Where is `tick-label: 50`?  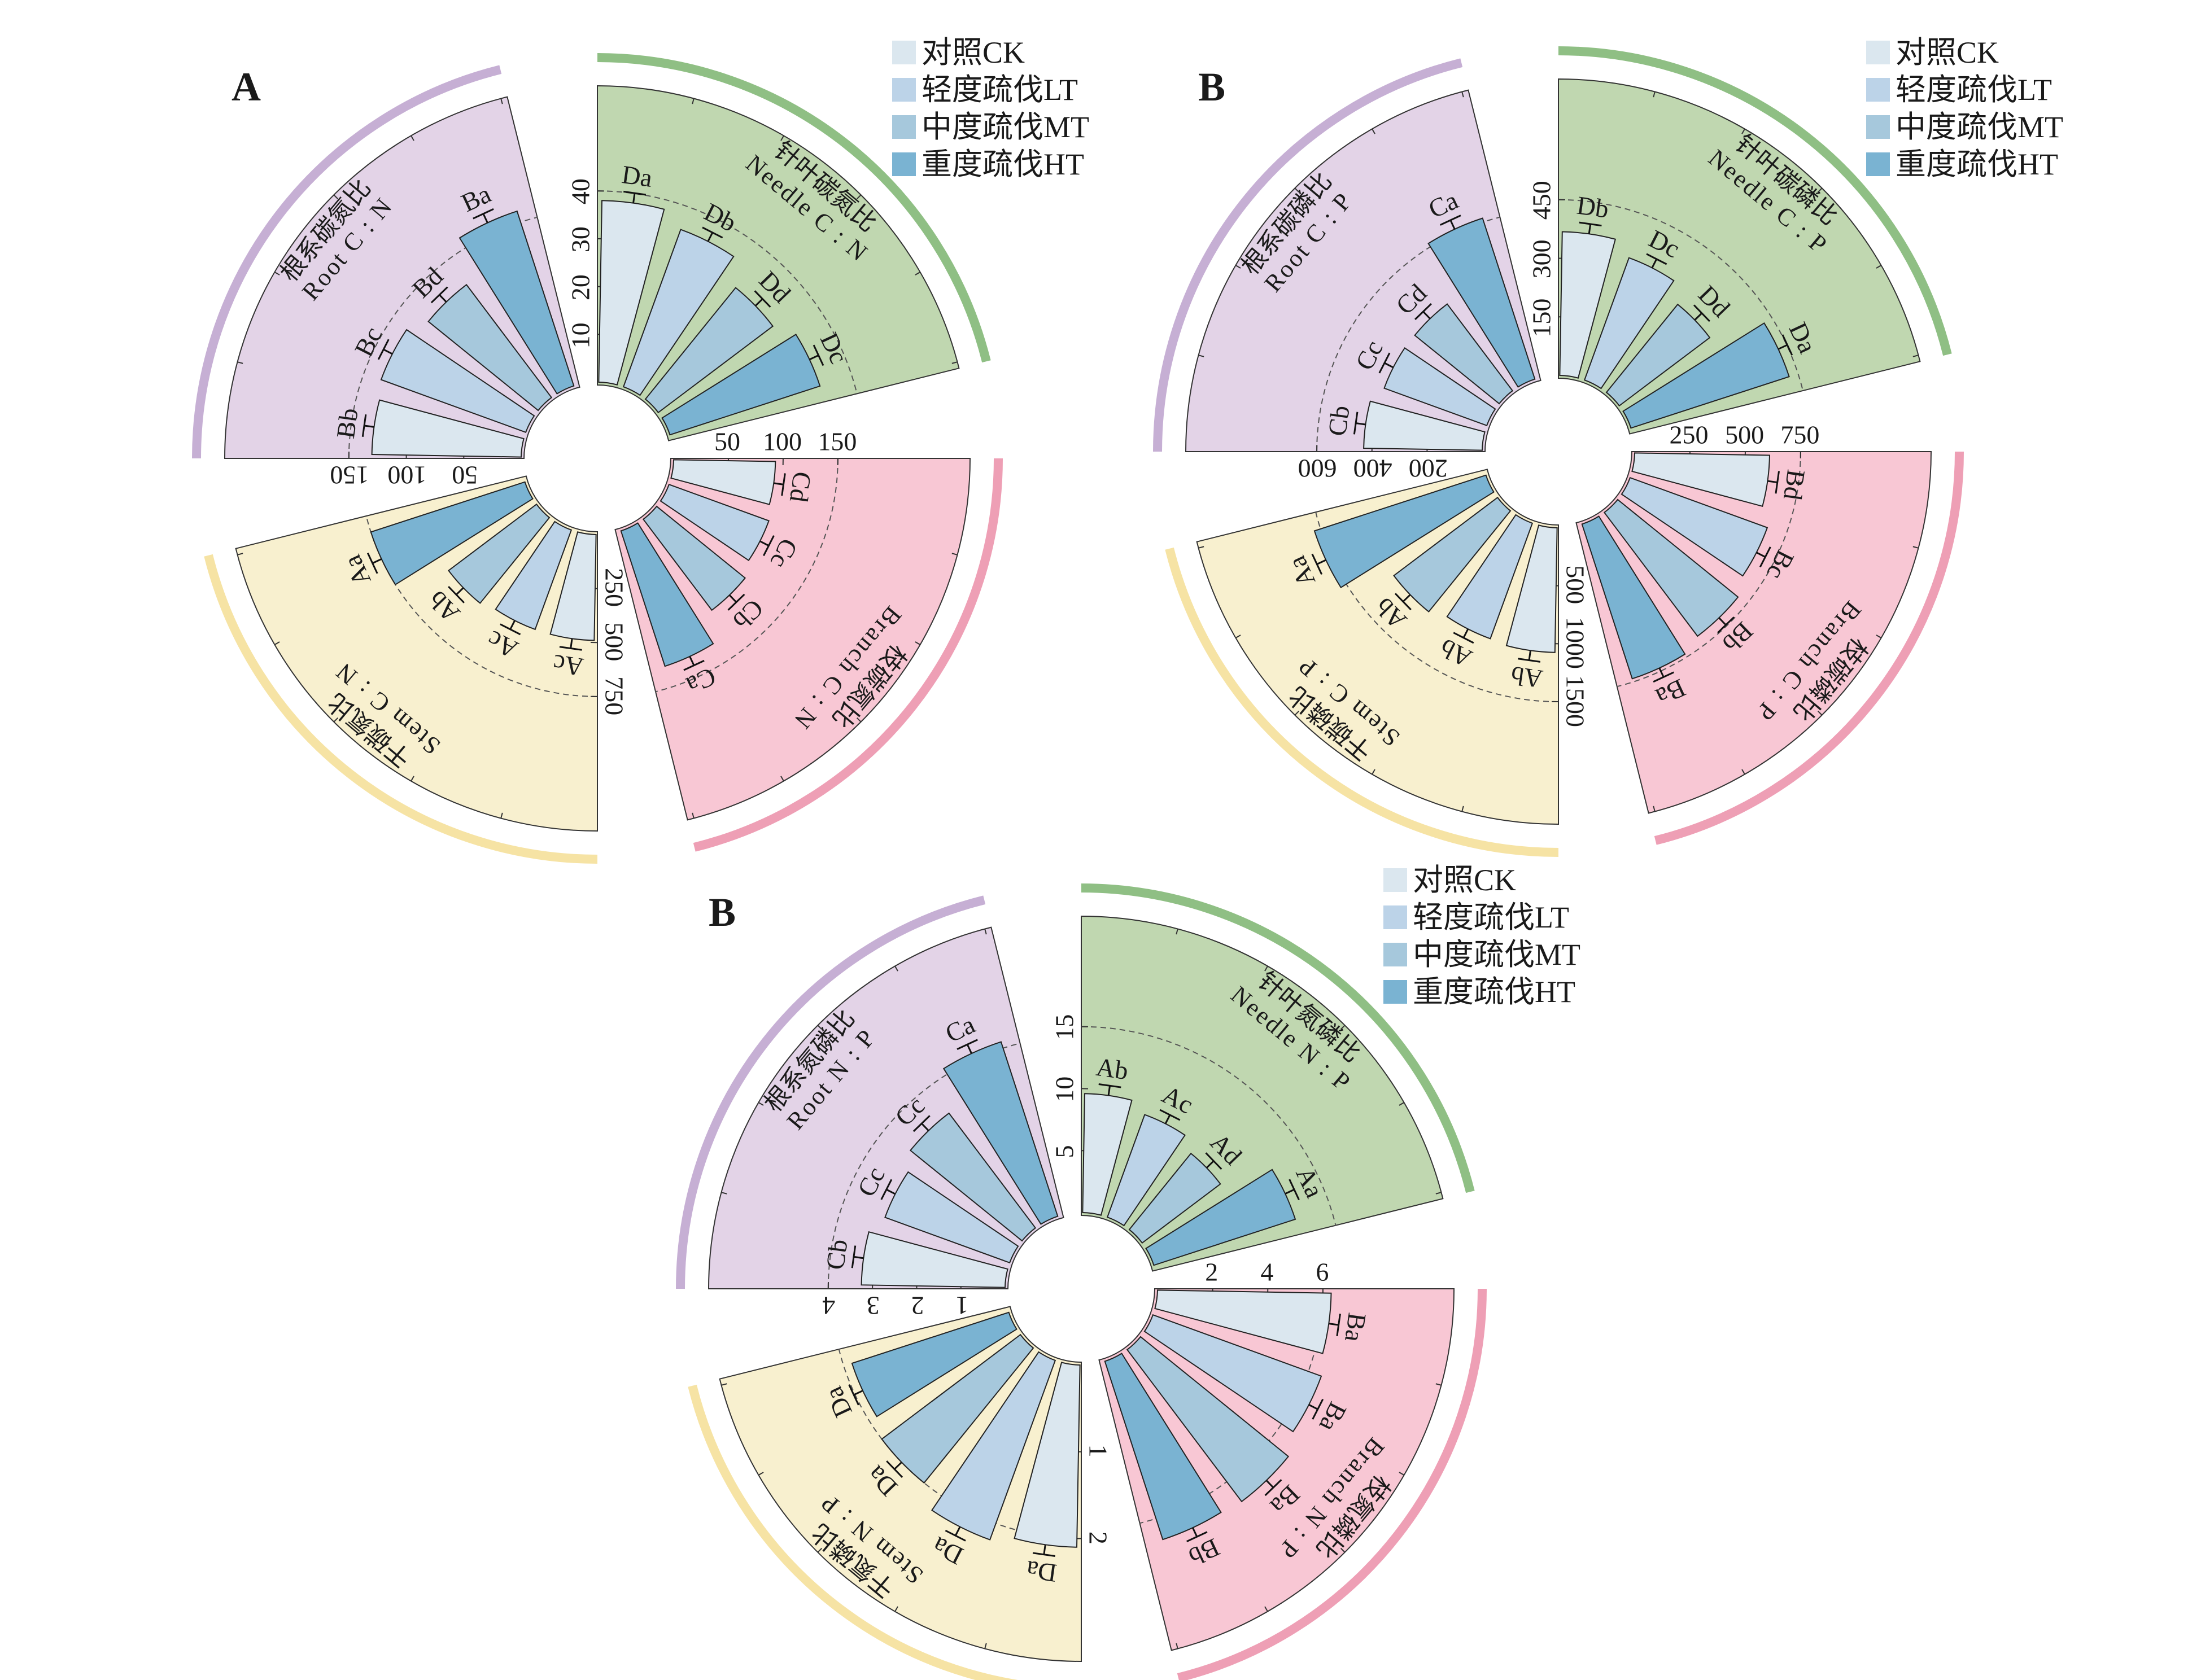
tick-label: 50 is located at coordinates (727, 442).